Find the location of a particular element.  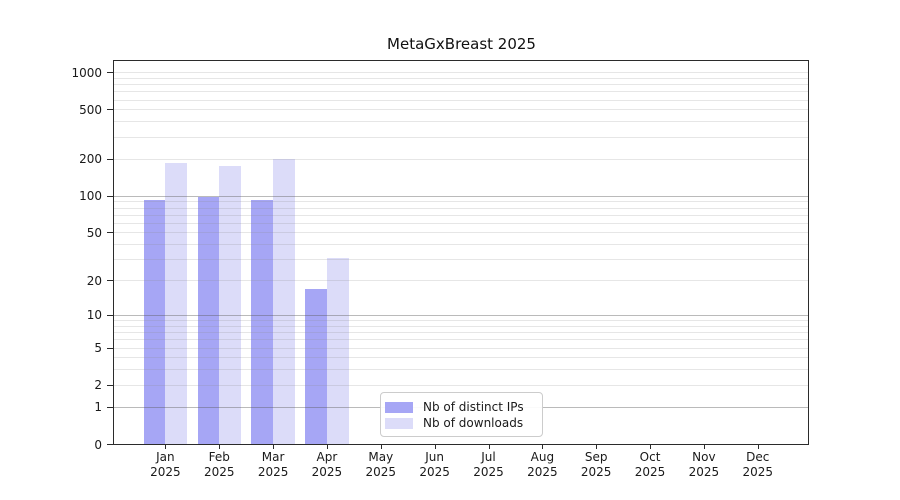

bar-distinct-ips-mar is located at coordinates (262, 322).